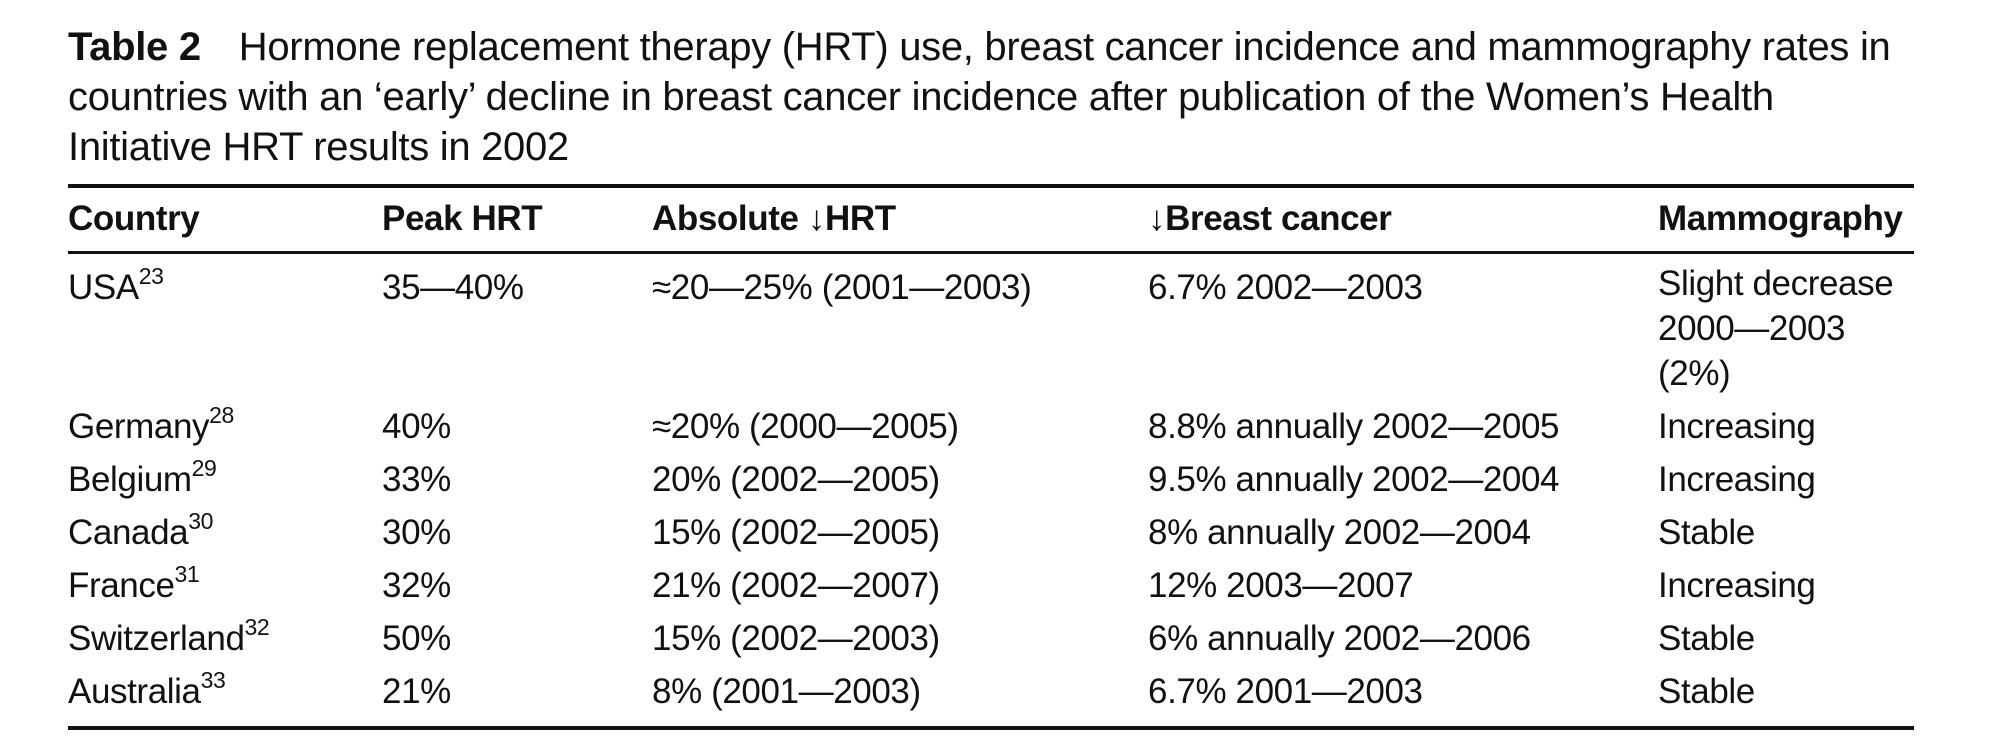 This screenshot has height=747, width=1989. What do you see at coordinates (1339, 638) in the screenshot?
I see `breast-cancer-cell: 6% annually 2002—2006` at bounding box center [1339, 638].